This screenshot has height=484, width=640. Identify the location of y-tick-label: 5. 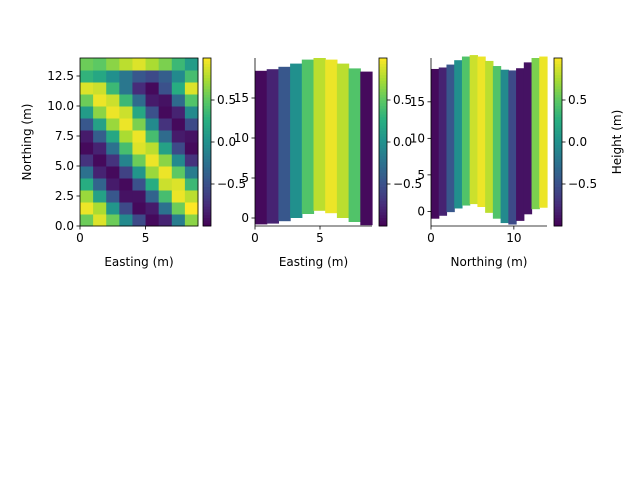
(245, 178).